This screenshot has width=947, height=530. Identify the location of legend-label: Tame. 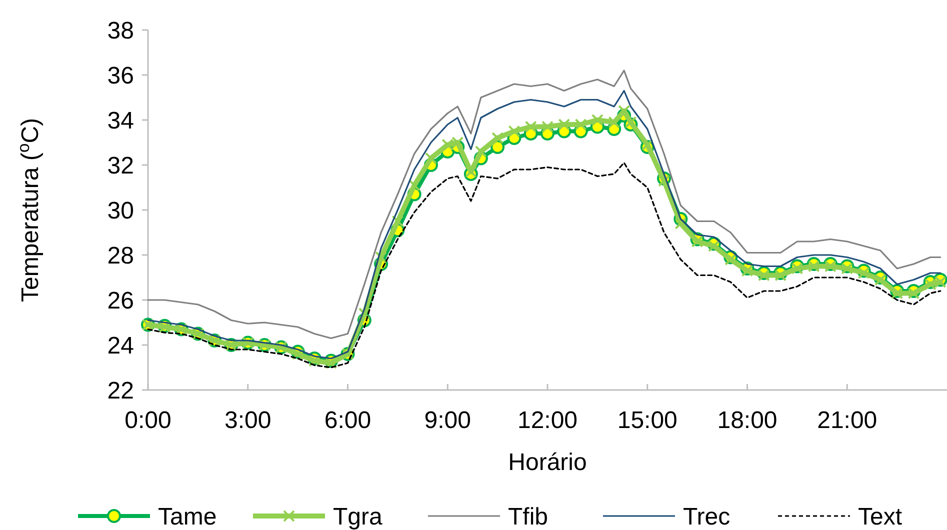
(187, 516).